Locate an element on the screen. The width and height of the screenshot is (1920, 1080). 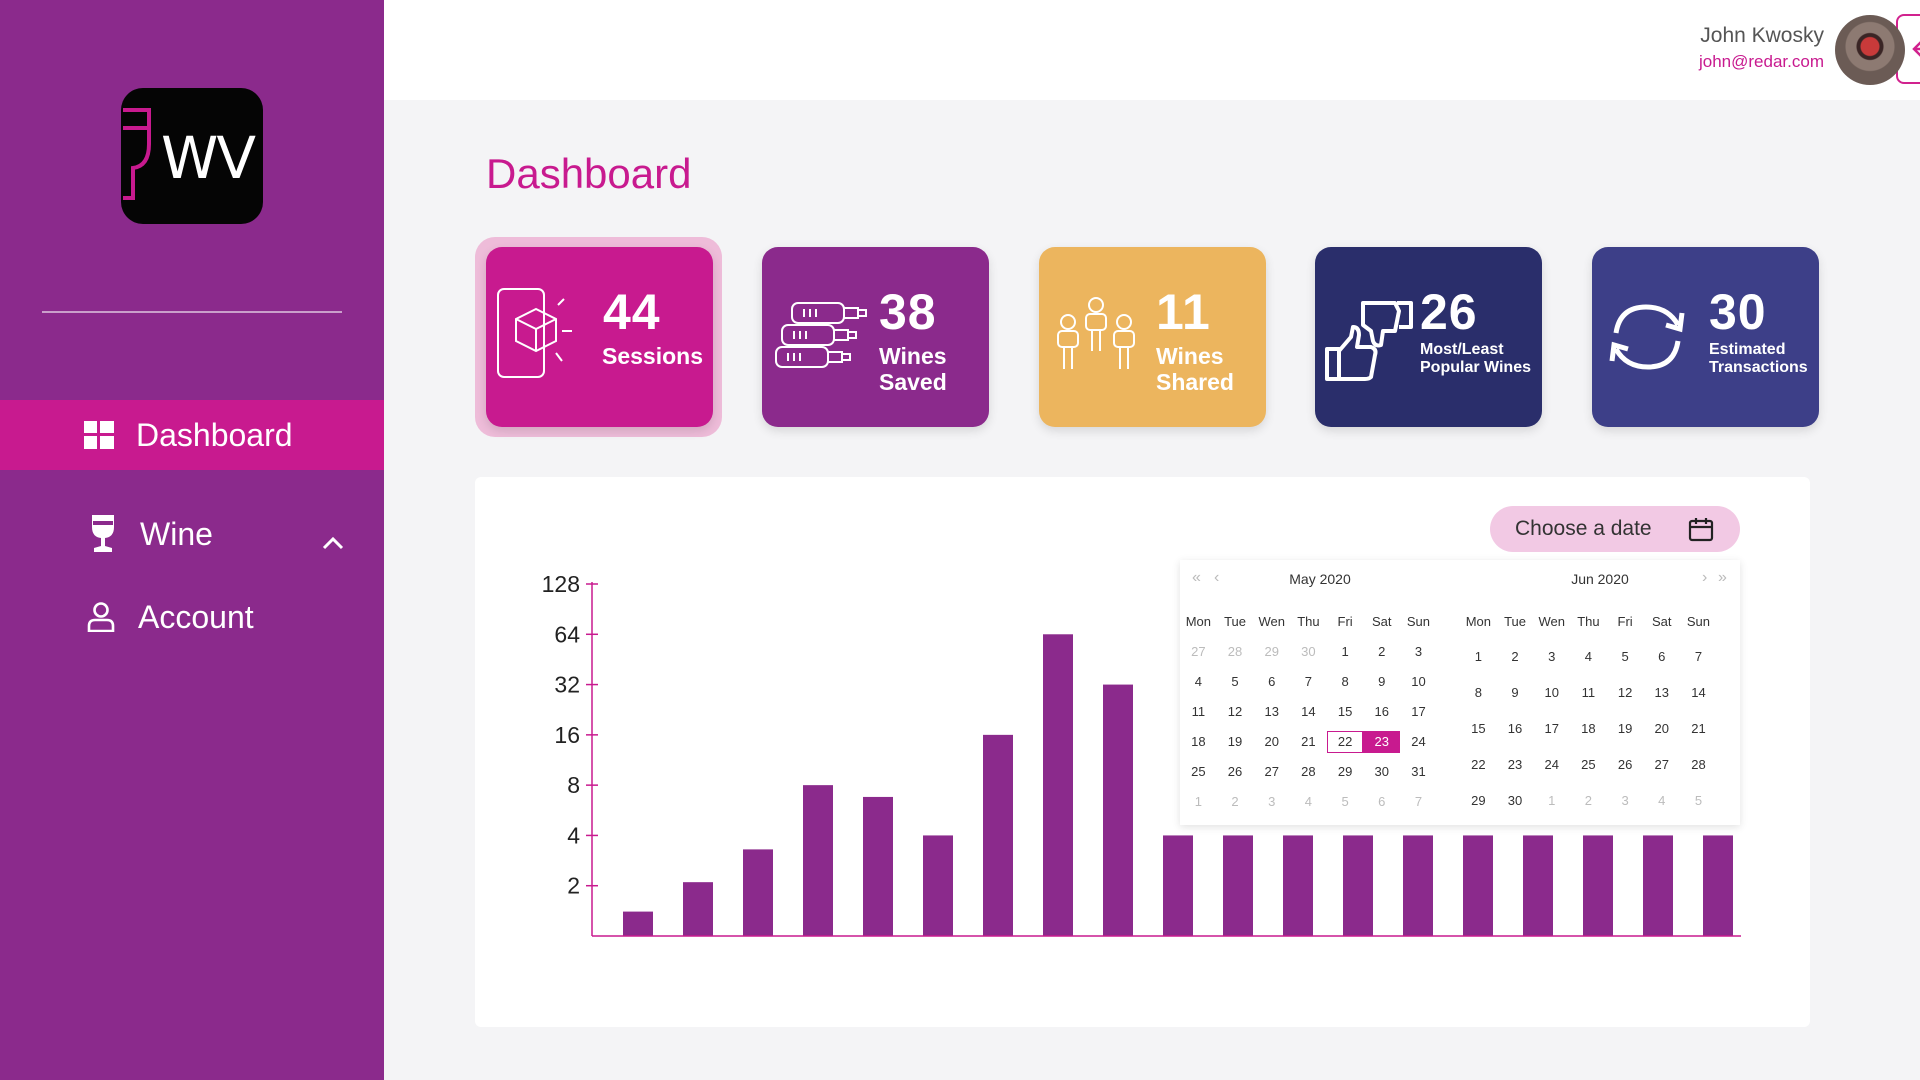
calendar-week: 4 5 6 7 8 9 10 is located at coordinates (1320, 682).